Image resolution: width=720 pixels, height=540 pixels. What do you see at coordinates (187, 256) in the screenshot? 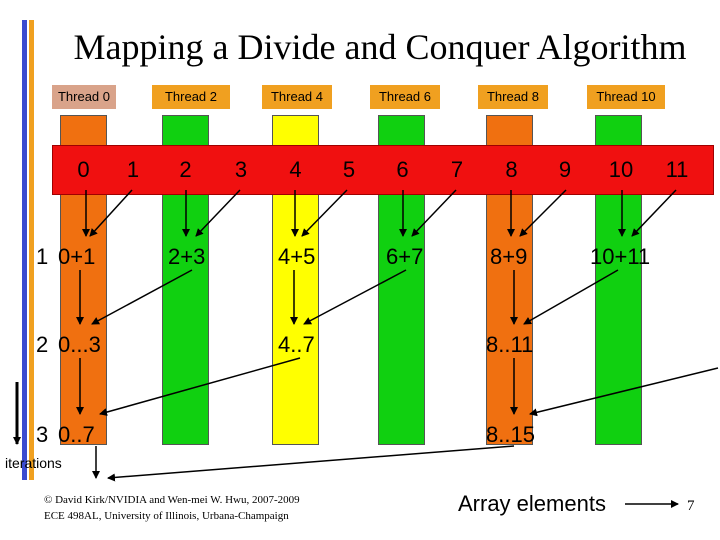
I see `partial-sum-2-3: 2+3` at bounding box center [187, 256].